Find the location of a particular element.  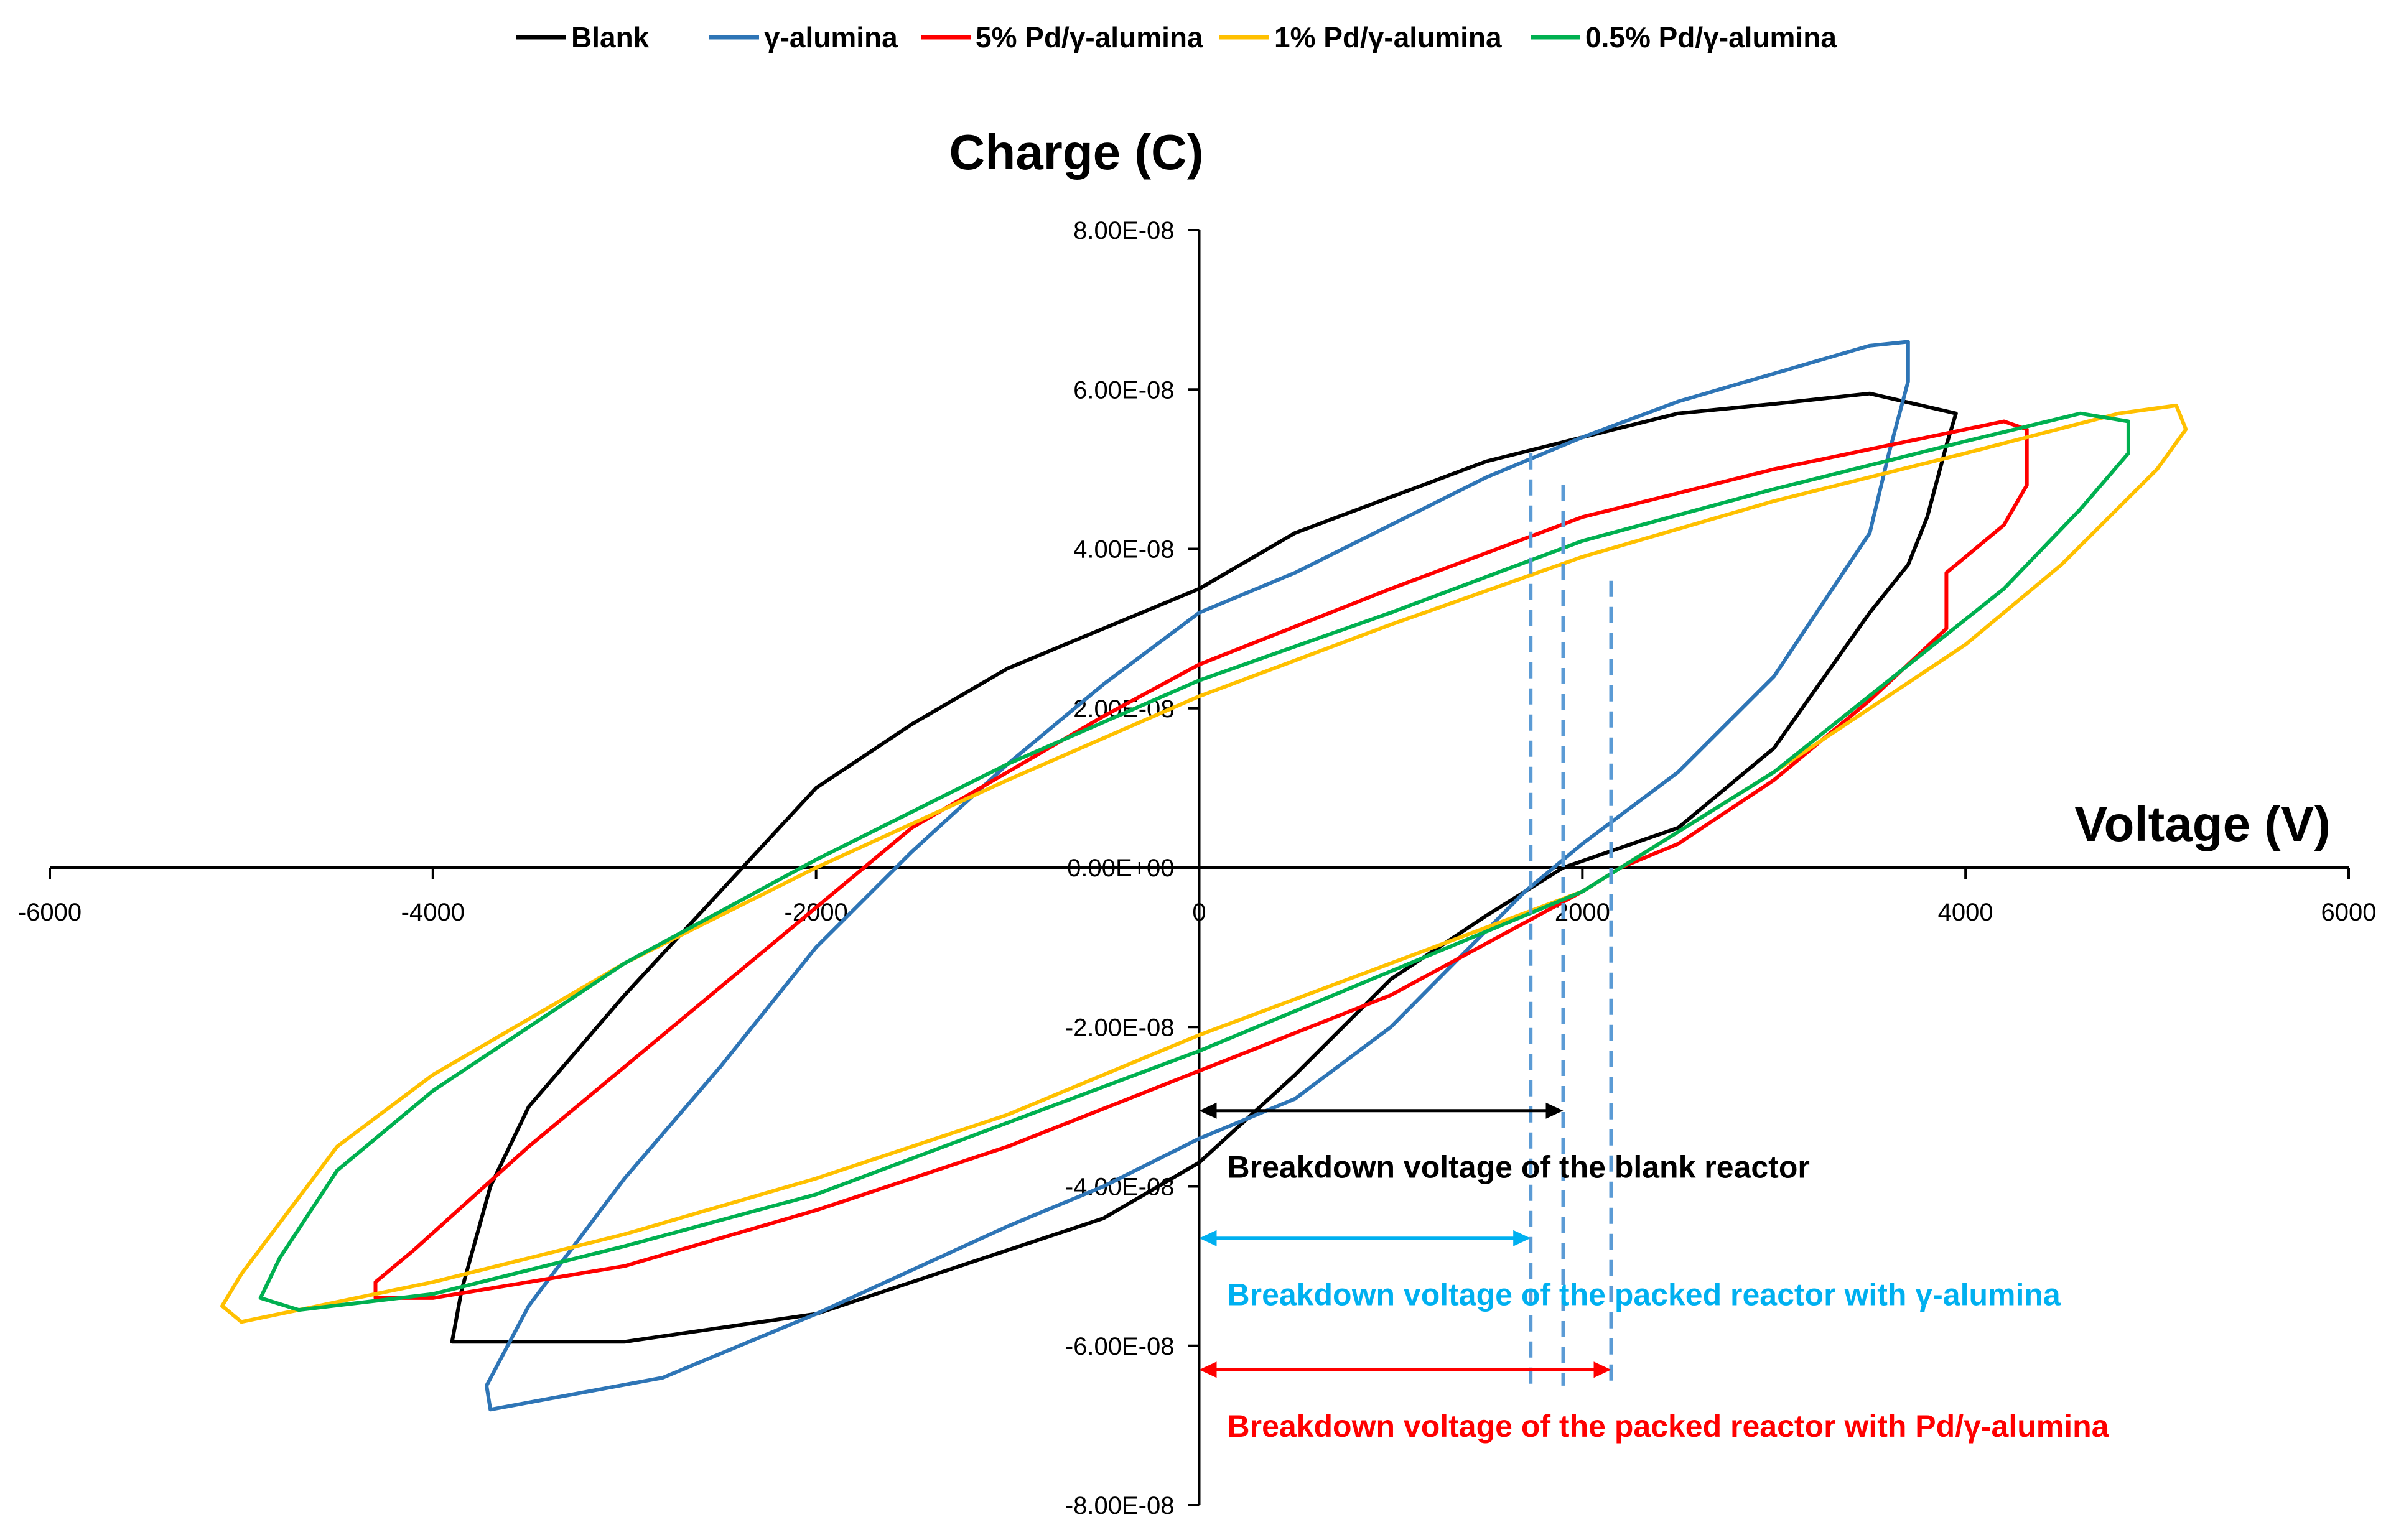

y-tick-label: -2.00E-08 is located at coordinates (1120, 1028).